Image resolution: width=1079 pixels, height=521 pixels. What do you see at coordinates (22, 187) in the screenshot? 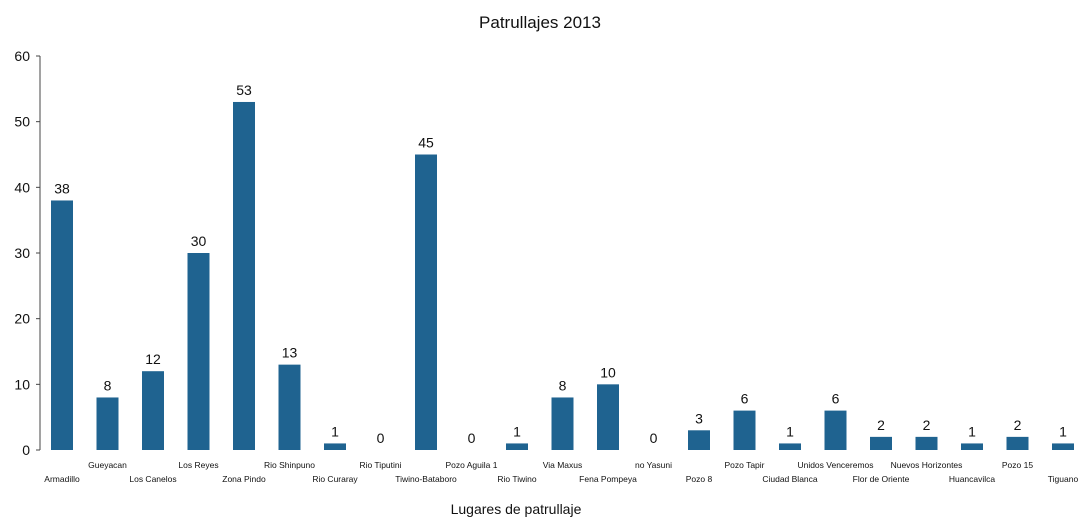
I see `y-tick-label: 40` at bounding box center [22, 187].